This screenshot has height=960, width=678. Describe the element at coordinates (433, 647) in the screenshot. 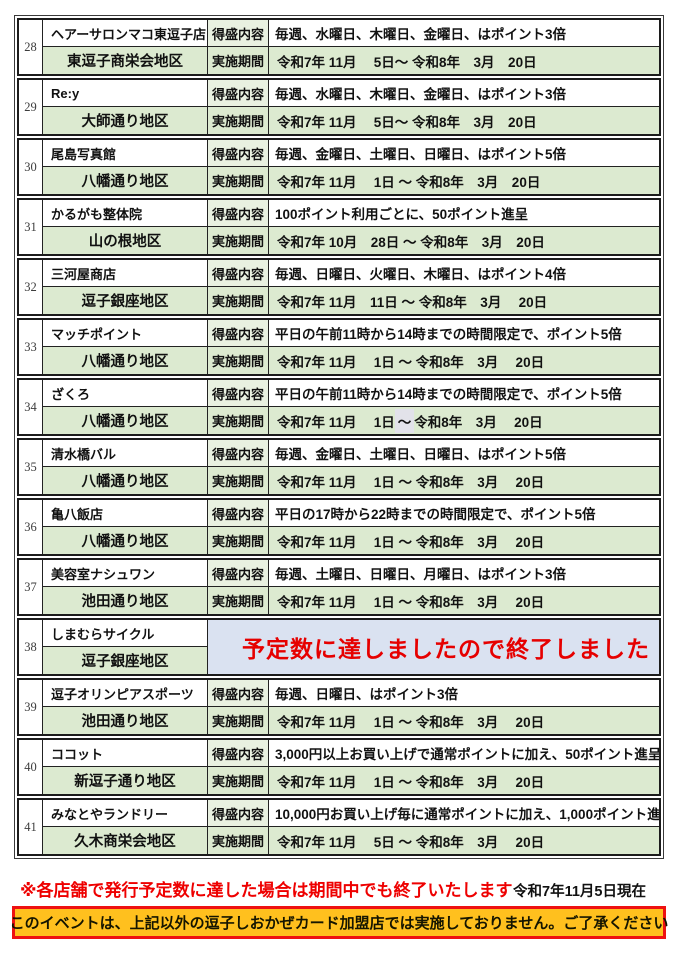

I see `closed-notice: 予定数に達しましたので終了しました` at that location.